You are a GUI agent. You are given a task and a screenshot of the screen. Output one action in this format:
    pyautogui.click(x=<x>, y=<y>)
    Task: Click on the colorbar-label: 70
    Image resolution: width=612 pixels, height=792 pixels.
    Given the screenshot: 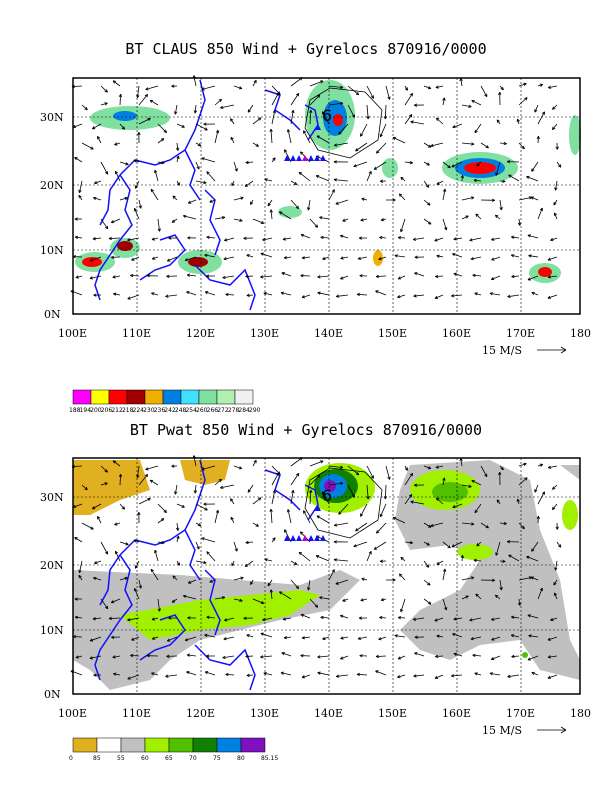 What is the action you would take?
    pyautogui.click(x=193, y=758)
    